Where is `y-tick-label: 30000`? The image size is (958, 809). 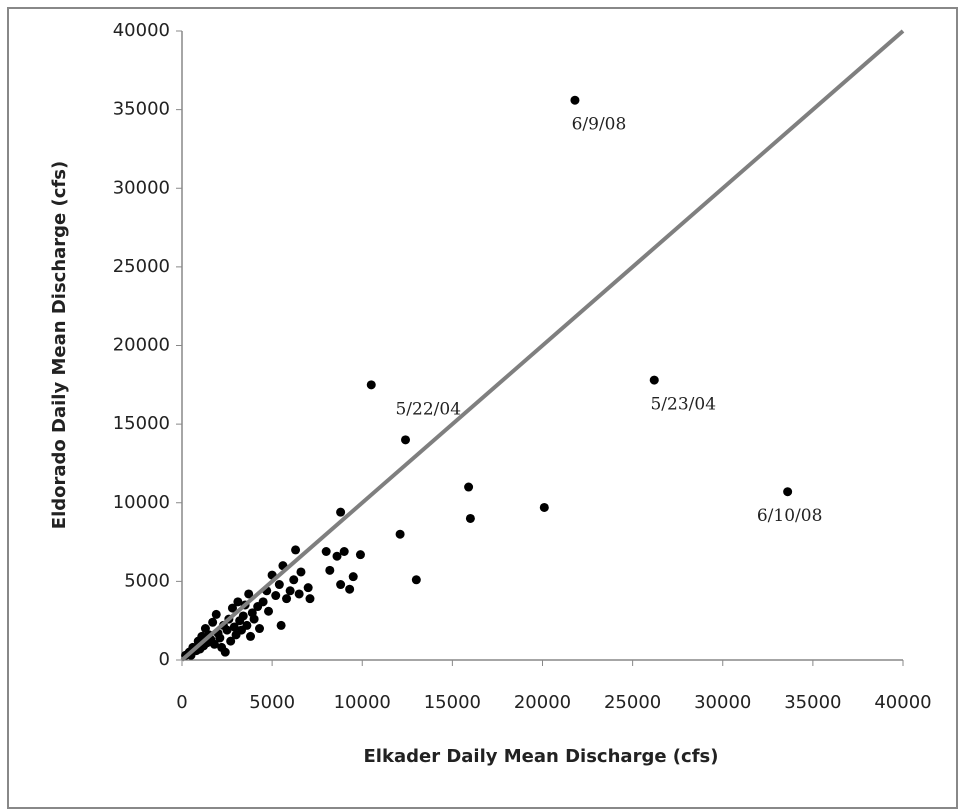
y-tick-label: 30000 is located at coordinates (141, 187).